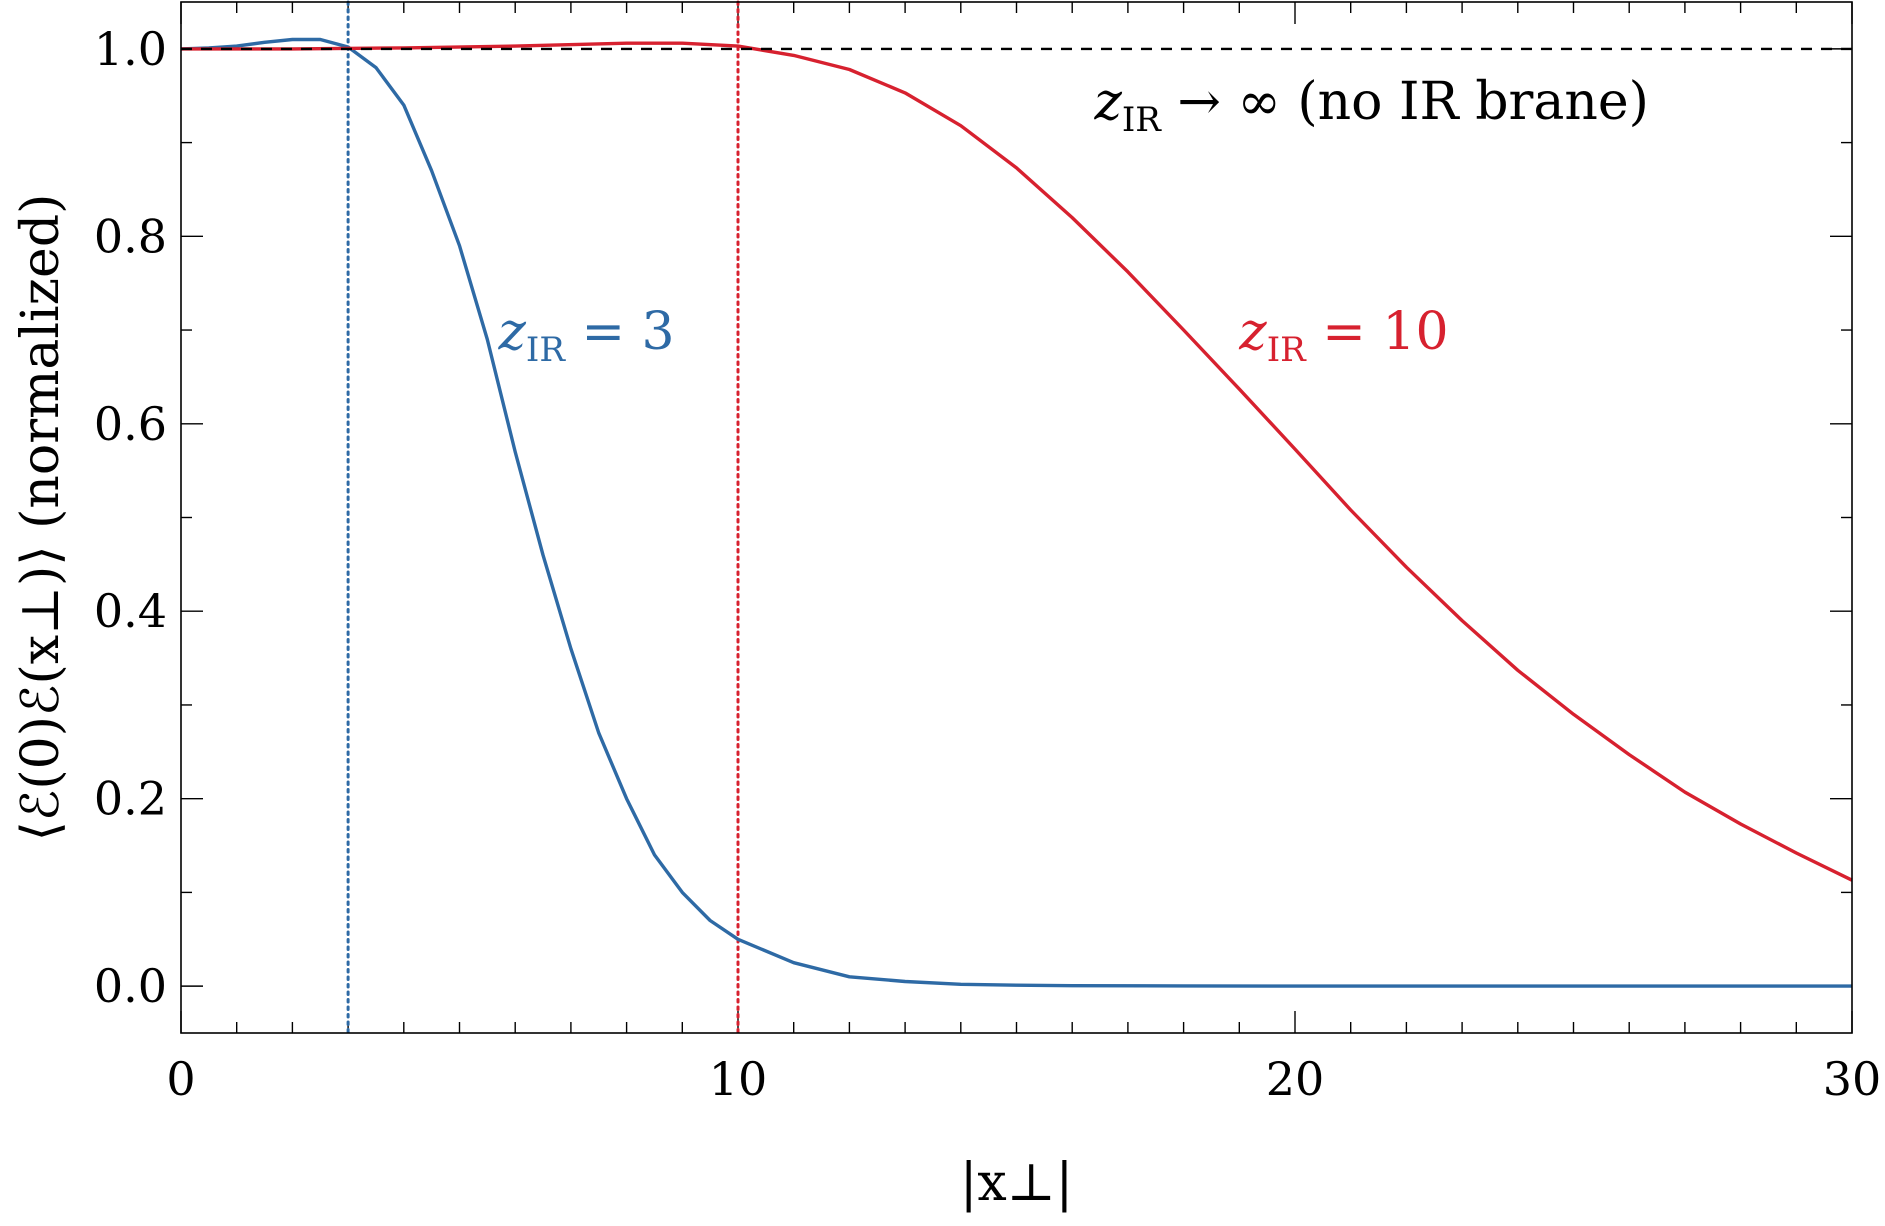  Describe the element at coordinates (130, 799) in the screenshot. I see `y-tick-label: 0.2` at that location.